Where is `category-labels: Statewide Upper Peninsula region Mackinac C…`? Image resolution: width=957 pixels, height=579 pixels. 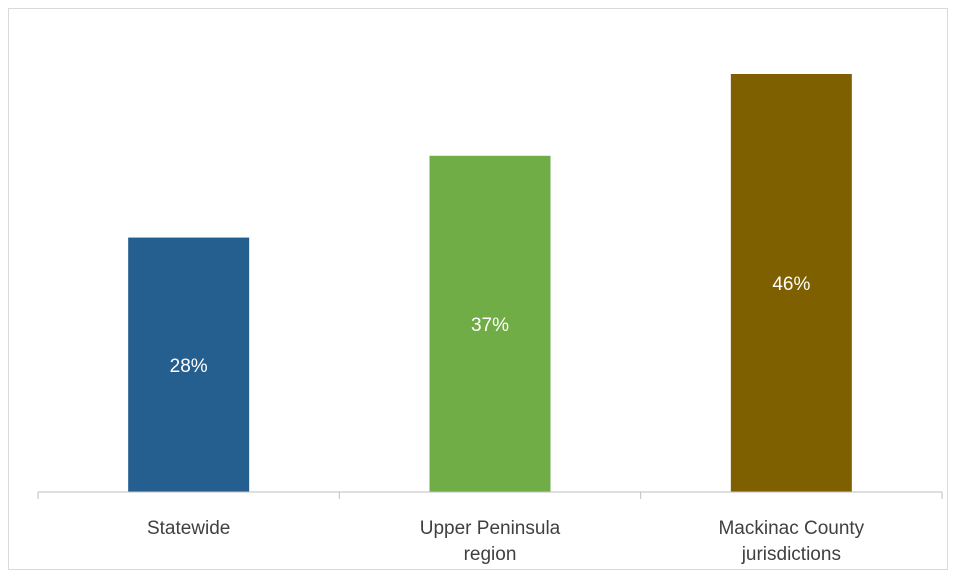
category-labels: Statewide Upper Peninsula region Mackinac C… is located at coordinates (506, 541).